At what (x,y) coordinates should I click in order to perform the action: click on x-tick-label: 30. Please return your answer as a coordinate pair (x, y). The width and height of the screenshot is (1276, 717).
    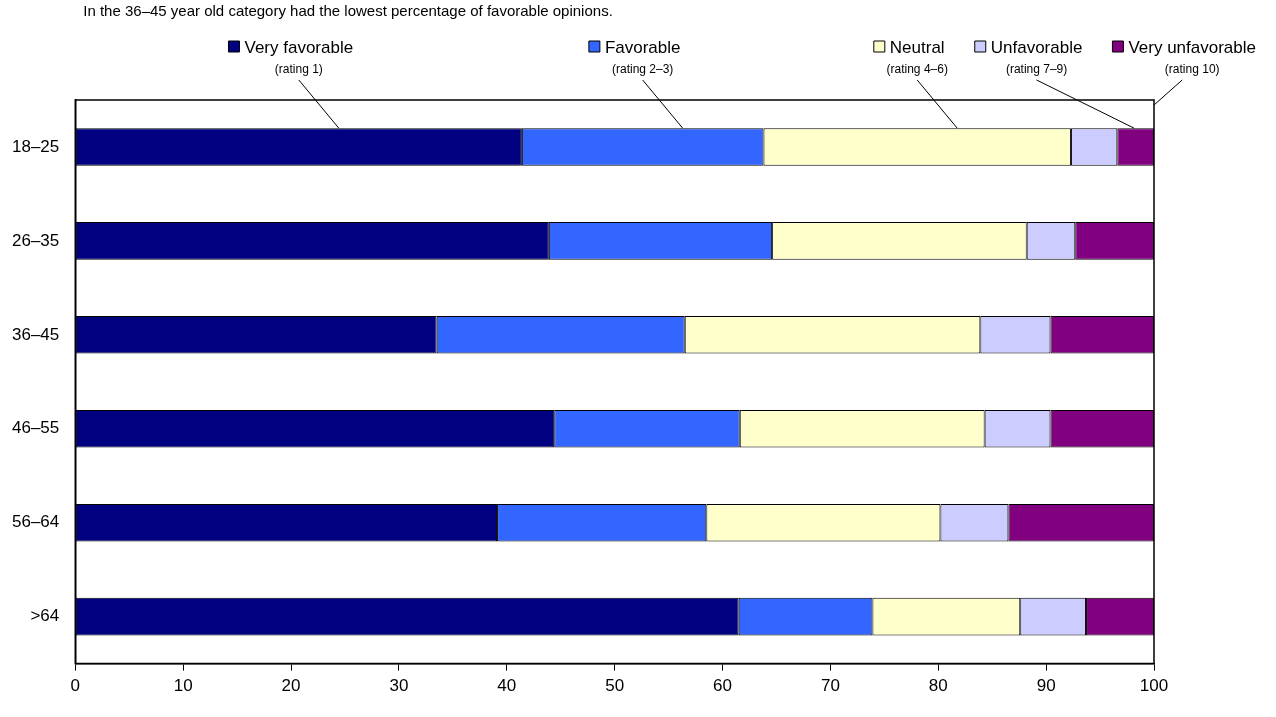
    Looking at the image, I should click on (399, 686).